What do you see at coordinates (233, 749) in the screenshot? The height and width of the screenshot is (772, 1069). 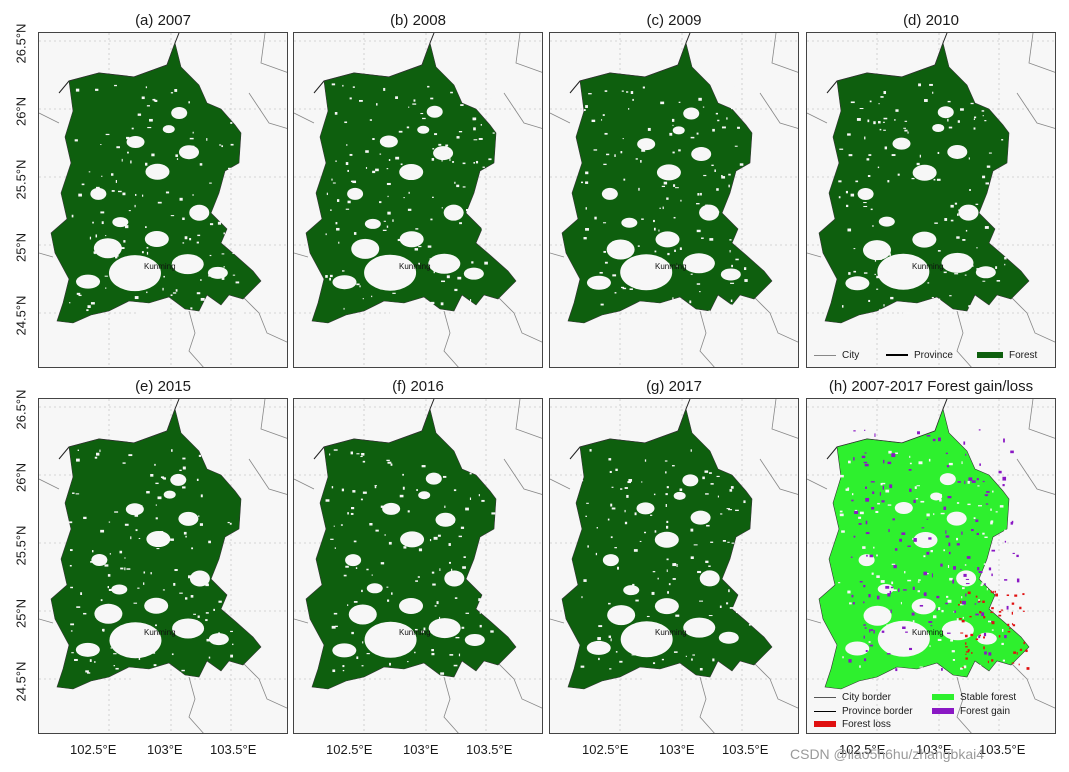 I see `x-tick-label: 103.5°E` at bounding box center [233, 749].